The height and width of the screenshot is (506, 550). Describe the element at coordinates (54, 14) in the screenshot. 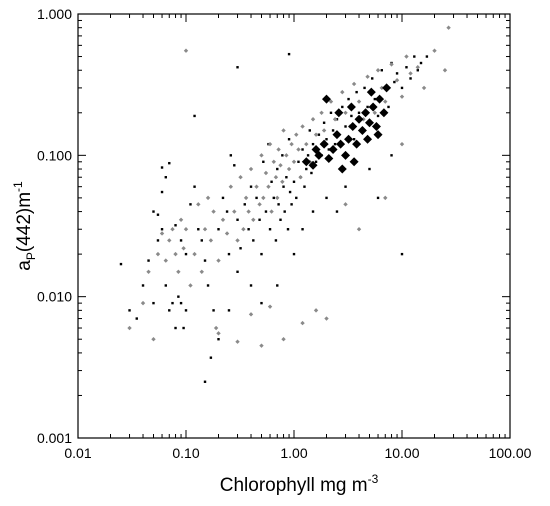

I see `y-tick-label: 1.000` at that location.